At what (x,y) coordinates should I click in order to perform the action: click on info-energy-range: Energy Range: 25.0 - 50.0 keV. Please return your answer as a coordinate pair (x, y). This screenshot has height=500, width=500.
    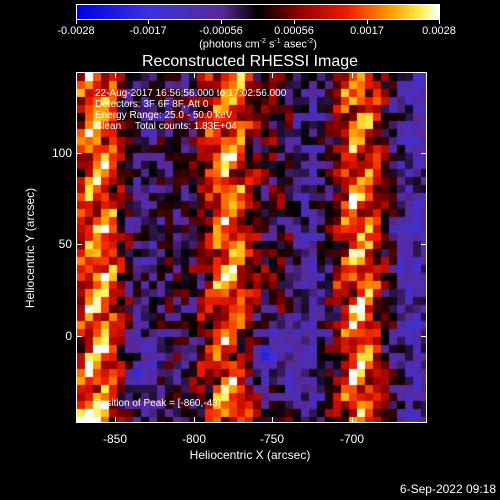
    Looking at the image, I should click on (164, 115).